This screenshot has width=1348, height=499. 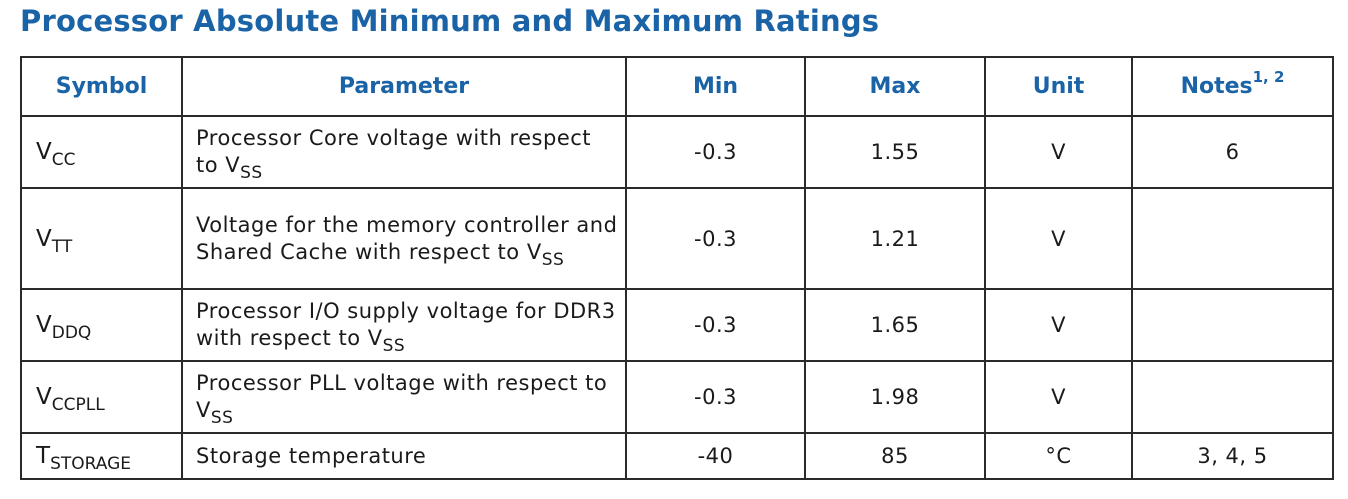 I want to click on table-header-row: Symbol Parameter Min Max Unit Notes1, 2, so click(x=677, y=86).